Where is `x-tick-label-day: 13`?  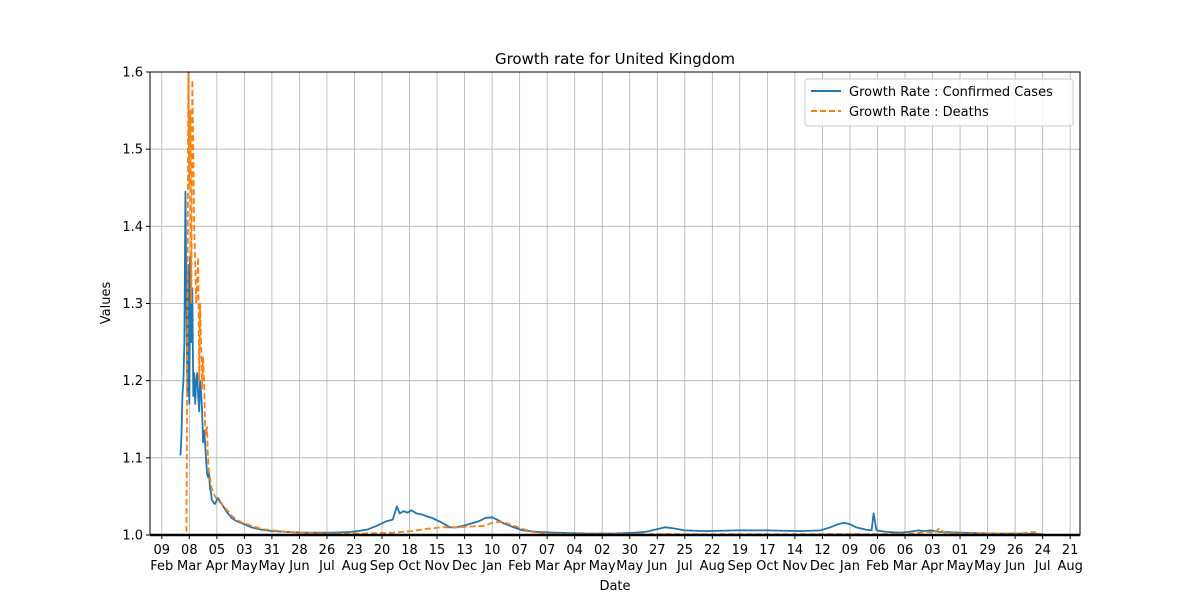
x-tick-label-day: 13 is located at coordinates (464, 550).